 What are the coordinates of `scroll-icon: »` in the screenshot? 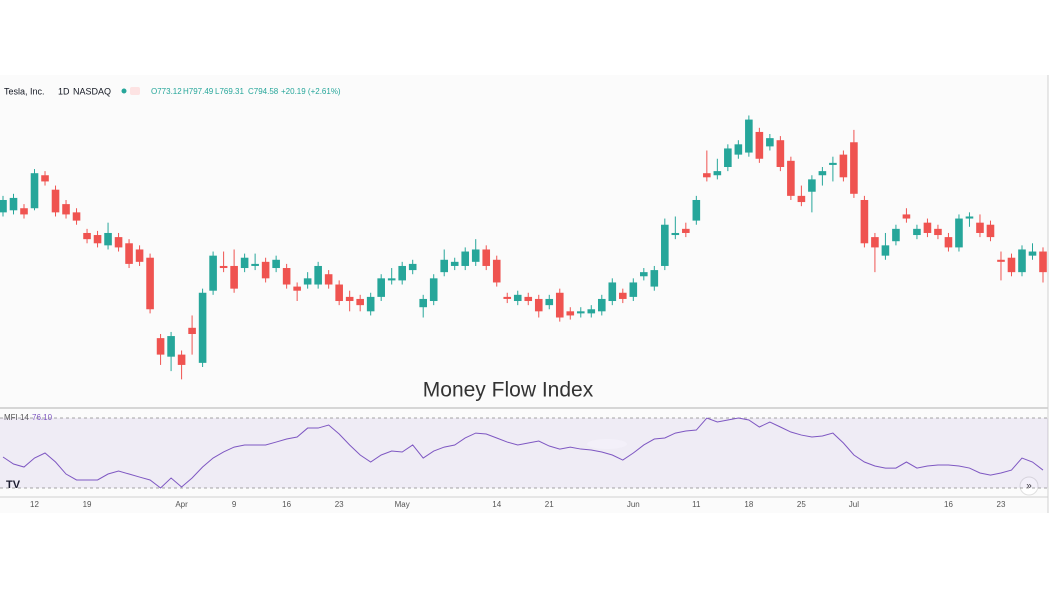 It's located at (1029, 486).